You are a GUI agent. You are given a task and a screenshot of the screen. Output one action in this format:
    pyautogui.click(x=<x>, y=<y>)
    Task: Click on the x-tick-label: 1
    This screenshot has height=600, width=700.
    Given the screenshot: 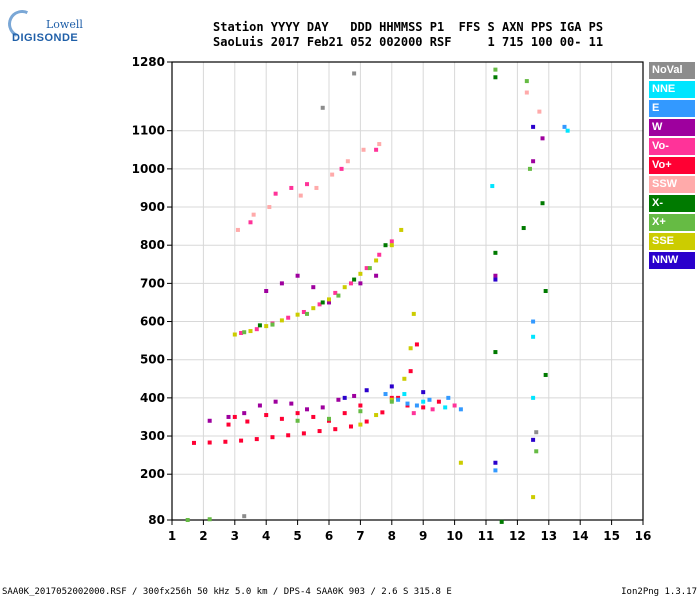 What is the action you would take?
    pyautogui.click(x=172, y=536)
    